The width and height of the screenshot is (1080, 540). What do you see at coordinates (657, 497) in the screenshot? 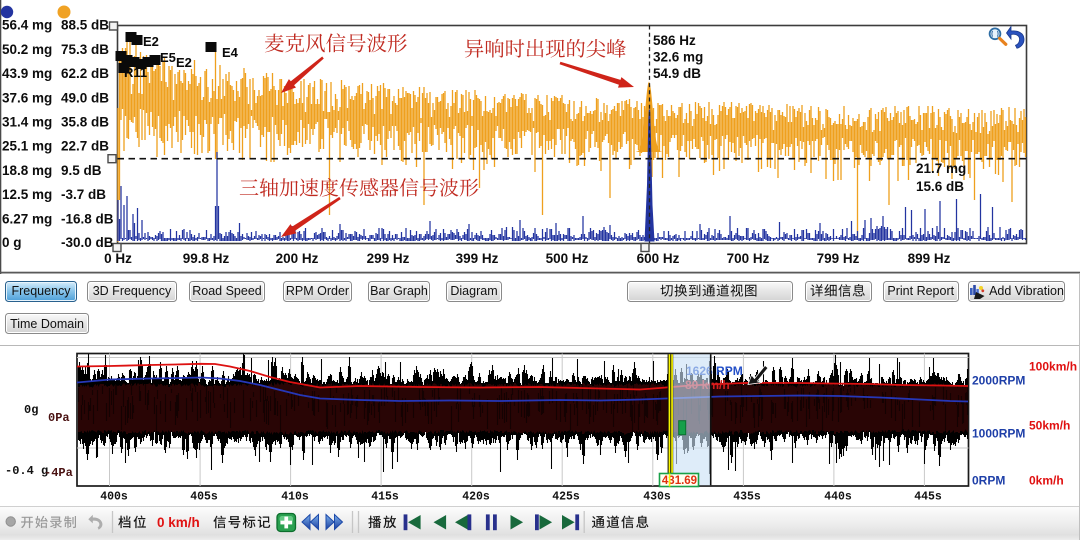
I see `svg-text: 430s` at bounding box center [657, 497].